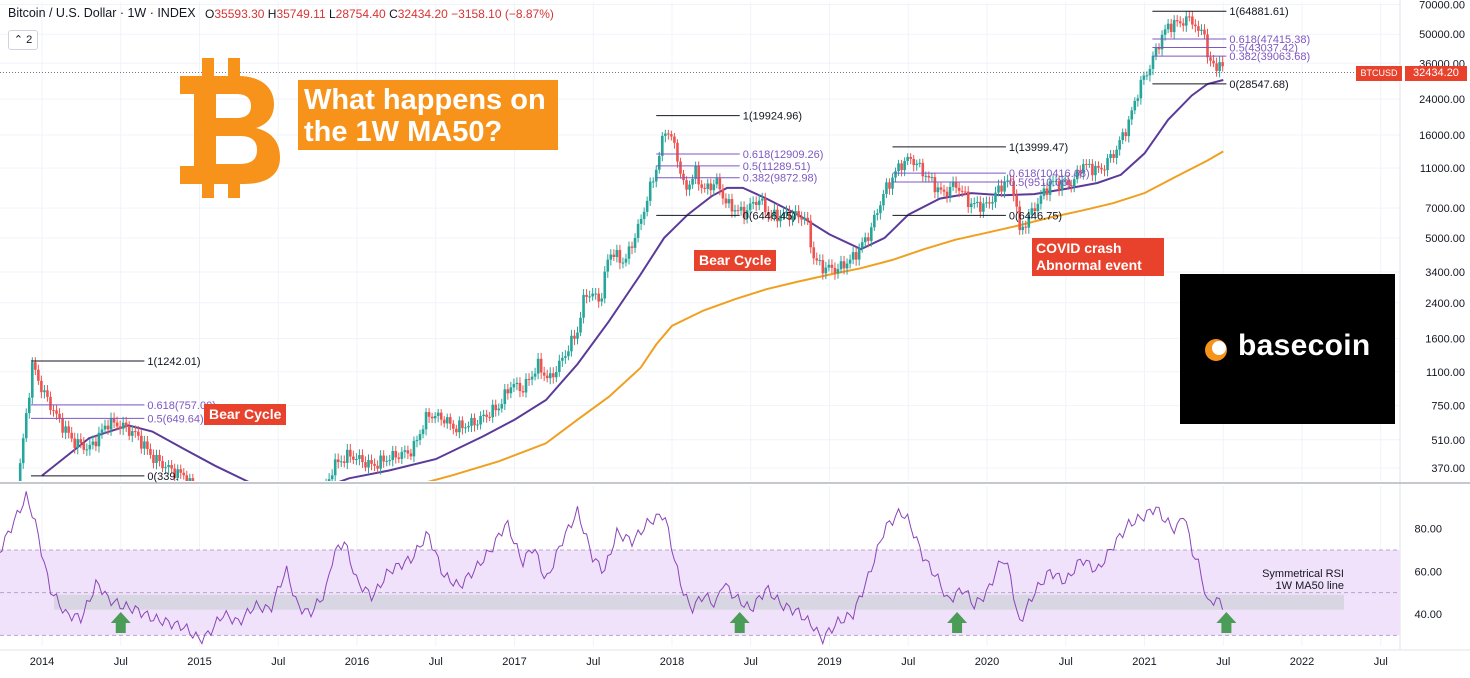  What do you see at coordinates (1448, 407) in the screenshot?
I see `price-tick-label: 750.00` at bounding box center [1448, 407].